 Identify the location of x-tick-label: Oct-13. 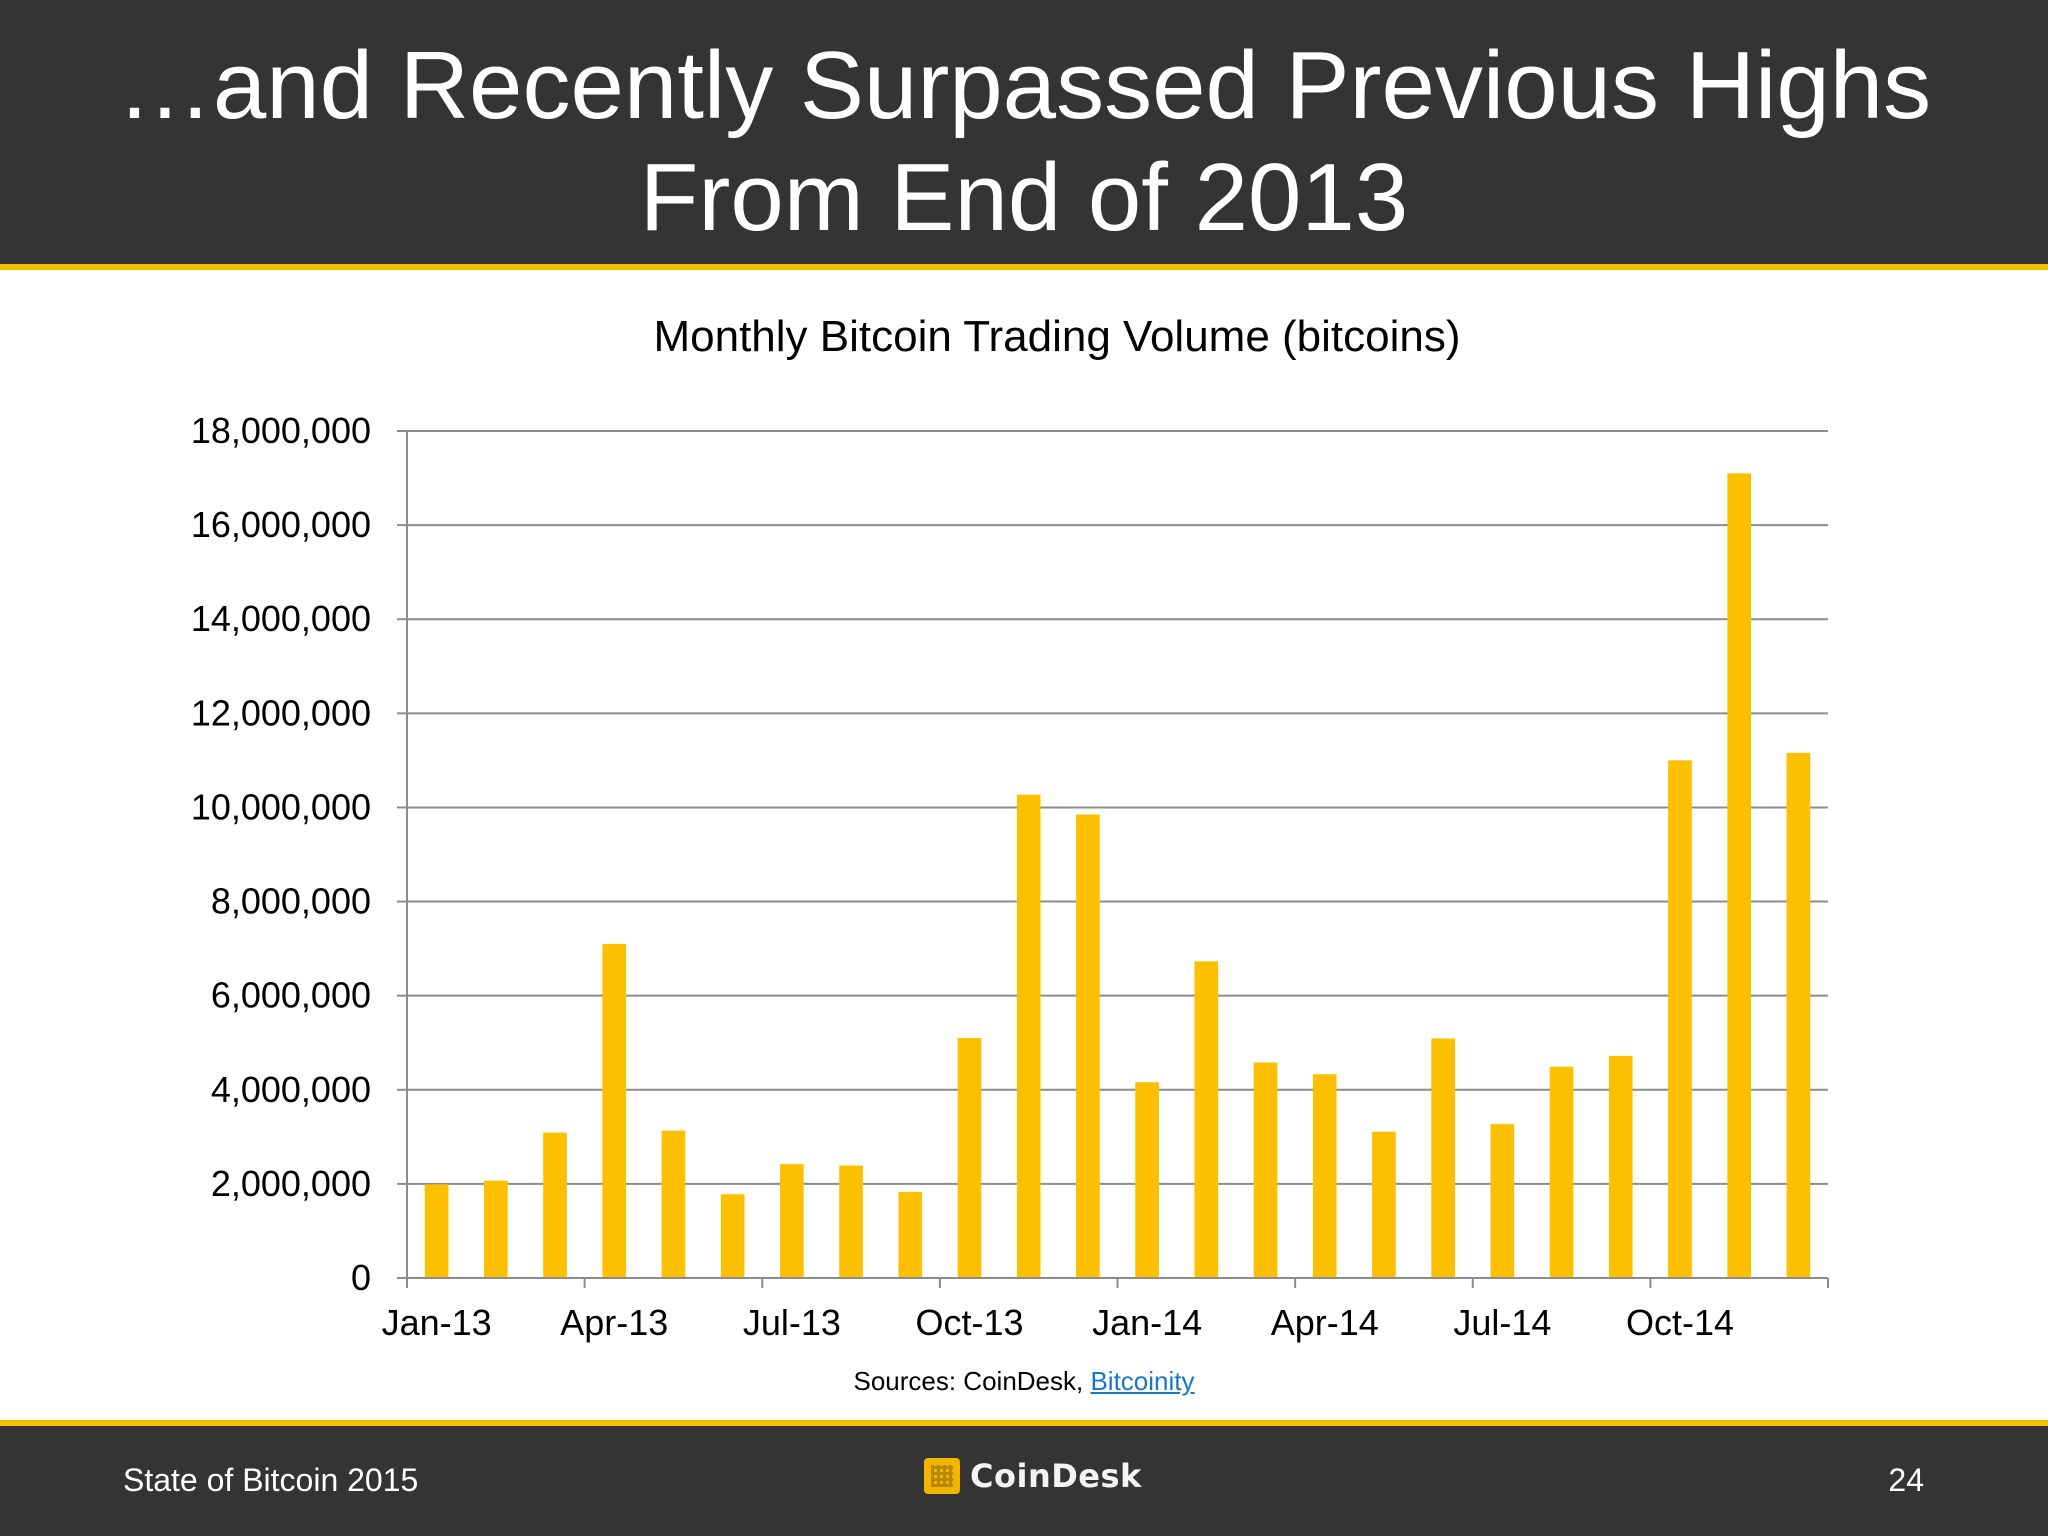
(969, 1322).